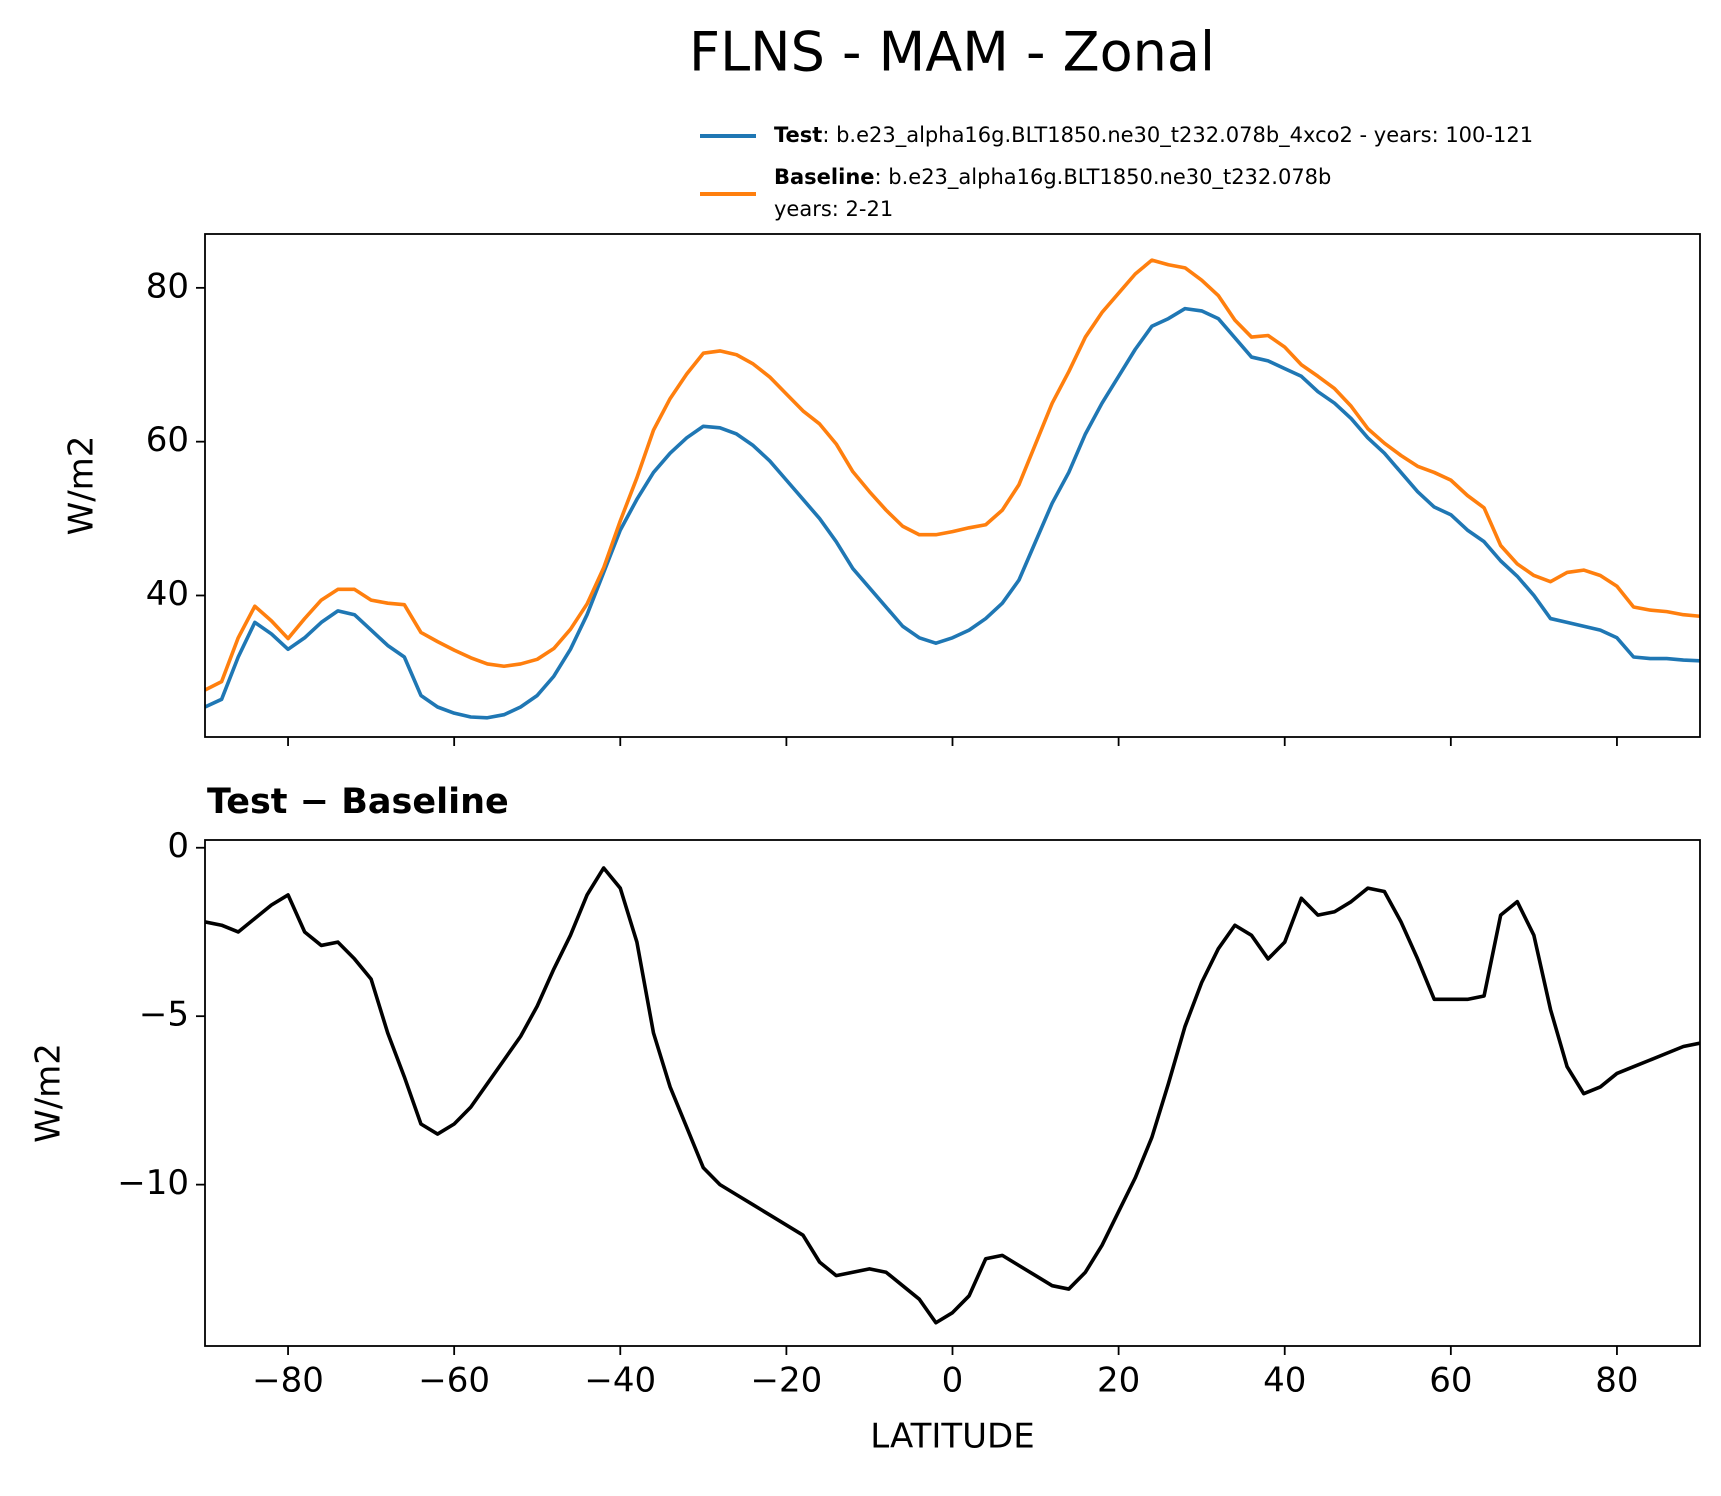 The height and width of the screenshot is (1496, 1721). Describe the element at coordinates (953, 1381) in the screenshot. I see `x-tick-label: 0` at that location.